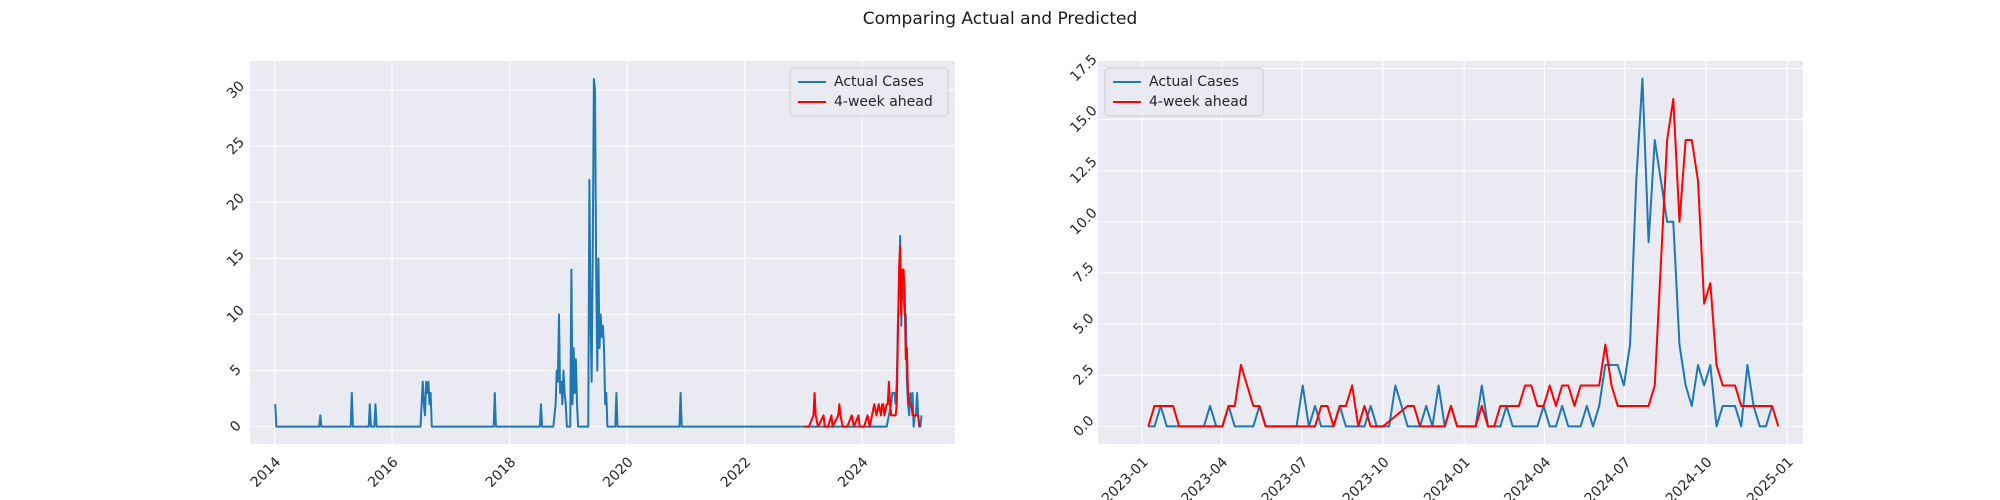 This screenshot has height=500, width=2000. Describe the element at coordinates (1083, 68) in the screenshot. I see `y-tick-label: 17.5` at that location.